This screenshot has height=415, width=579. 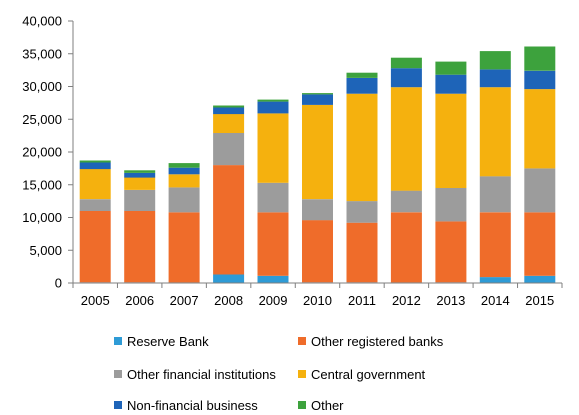 I want to click on legend-label: Other registered banks, so click(x=377, y=341).